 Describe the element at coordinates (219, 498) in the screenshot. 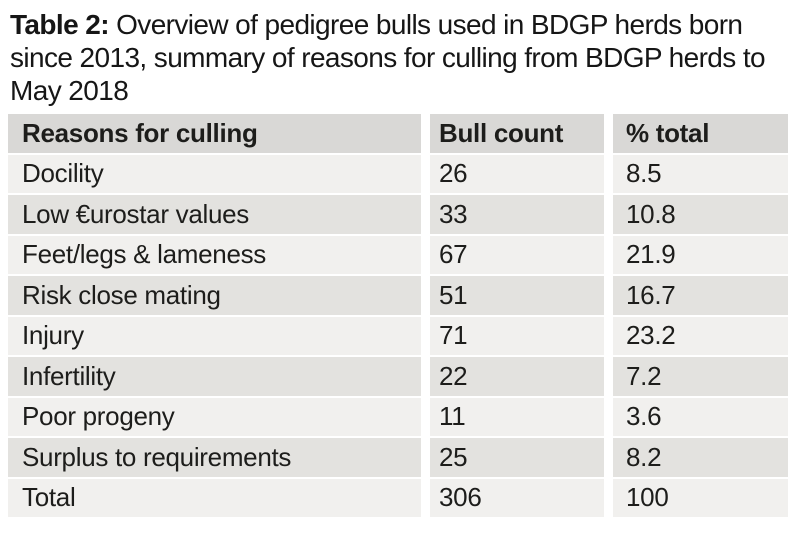

I see `cell-reason: Total` at that location.